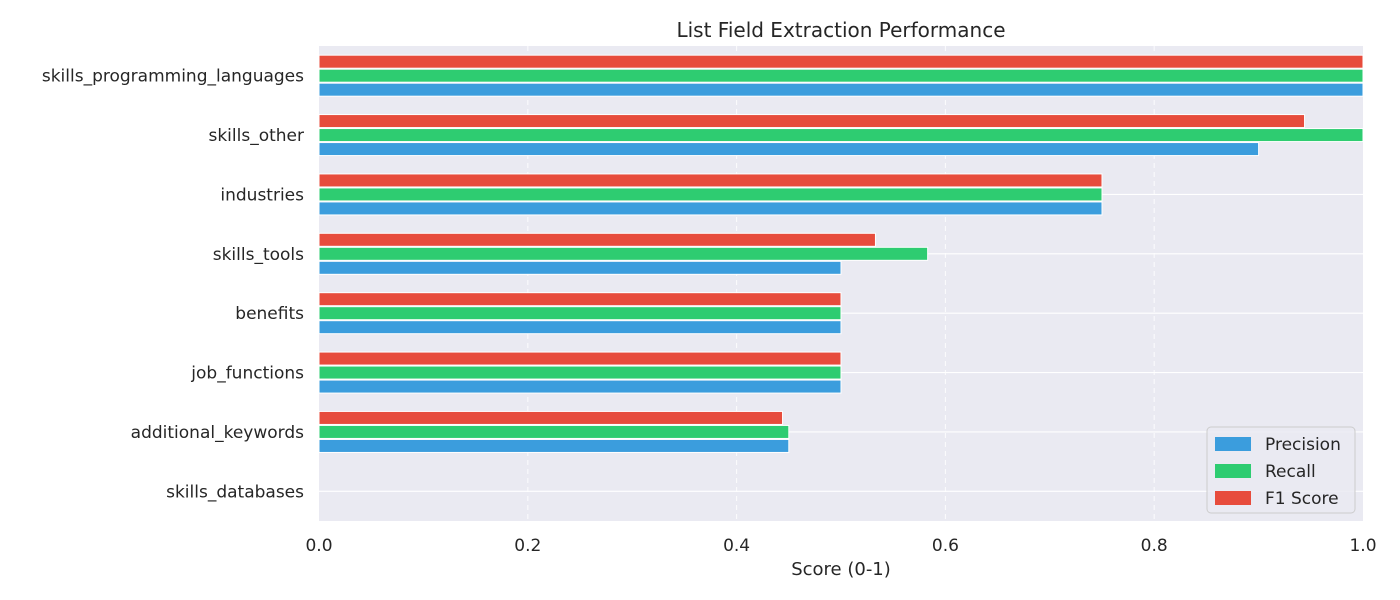 This screenshot has height=600, width=1400. I want to click on category-label: industries, so click(262, 195).